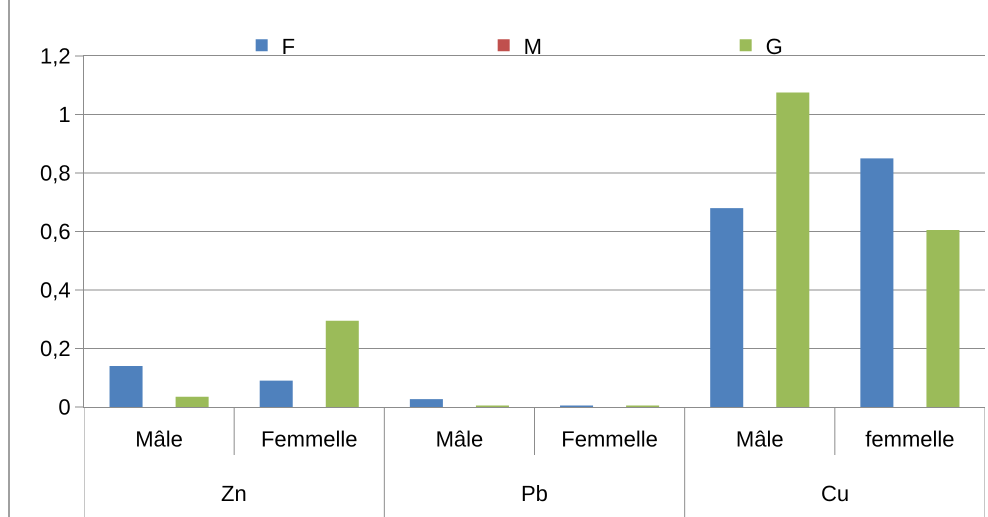 The image size is (988, 517). What do you see at coordinates (774, 46) in the screenshot?
I see `legend-label: G` at bounding box center [774, 46].